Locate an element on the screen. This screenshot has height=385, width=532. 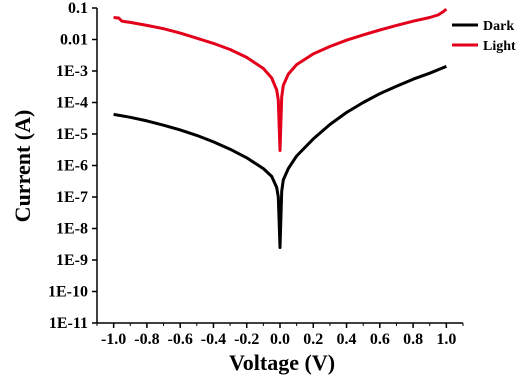
y-axis-label: Current (A) is located at coordinates (22, 166).